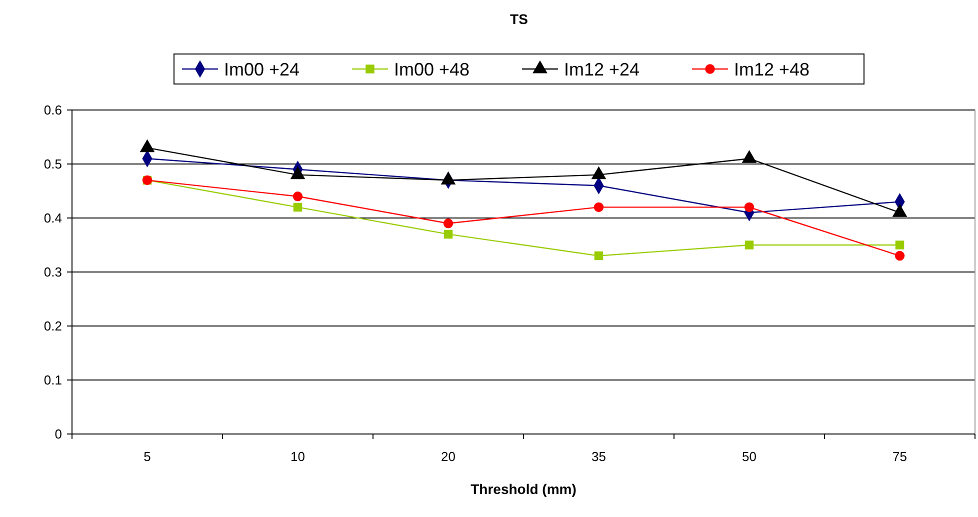  I want to click on y-tick-label: 0.1, so click(53, 380).